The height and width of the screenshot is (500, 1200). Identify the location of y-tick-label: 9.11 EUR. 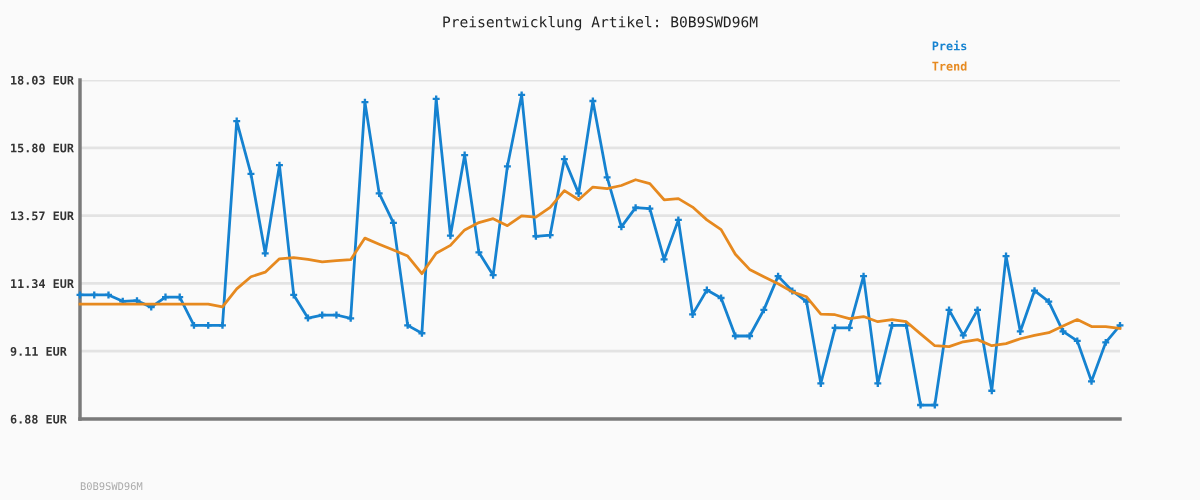
(38, 351).